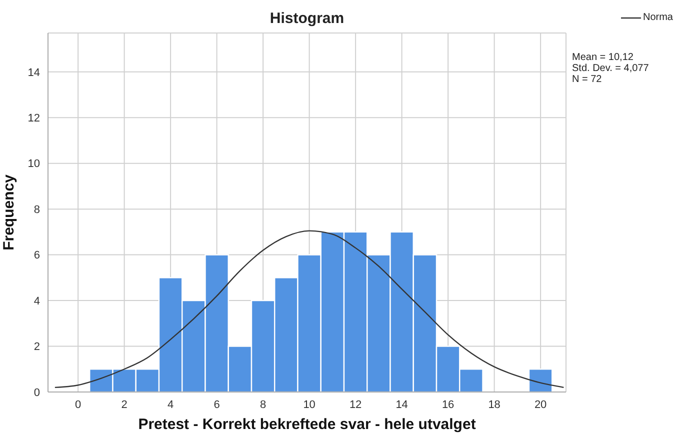 This screenshot has height=435, width=675. What do you see at coordinates (37, 210) in the screenshot?
I see `y-tick-label: 8` at bounding box center [37, 210].